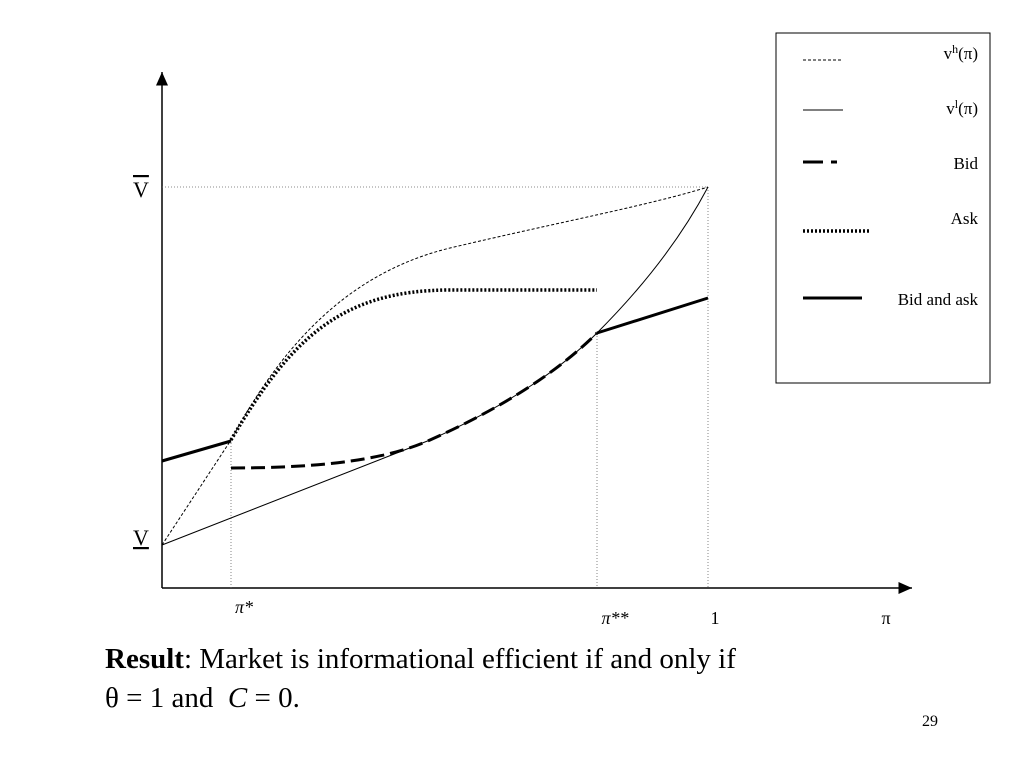 This screenshot has width=1024, height=768. What do you see at coordinates (273, 698) in the screenshot?
I see `result-text: = 0.` at bounding box center [273, 698].